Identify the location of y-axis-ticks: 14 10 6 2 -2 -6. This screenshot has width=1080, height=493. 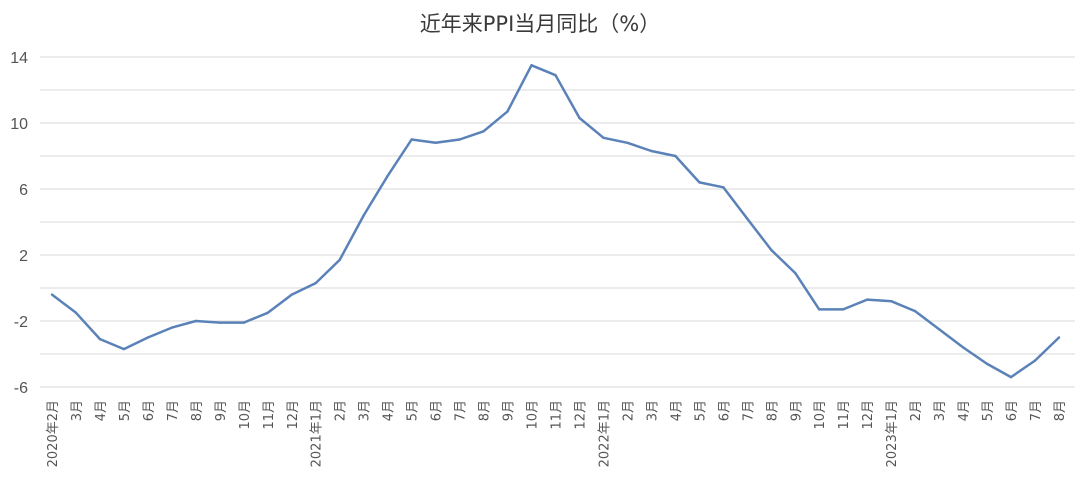
(19, 223).